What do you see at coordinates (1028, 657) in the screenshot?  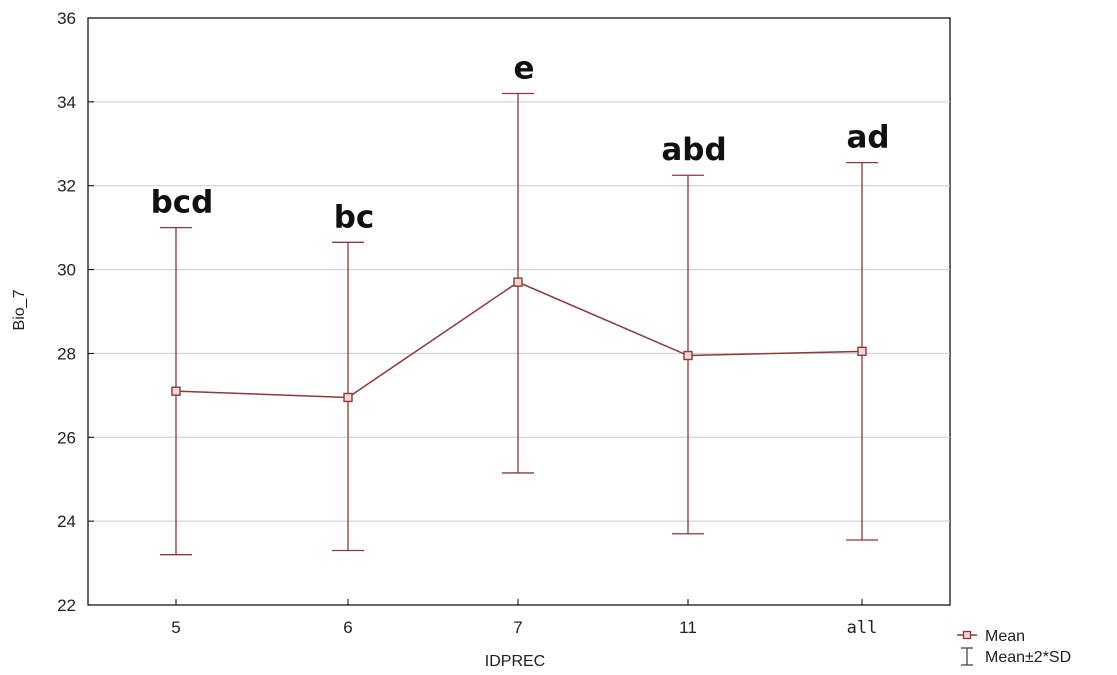 I see `legend-sd-label: Mean±2*SD` at bounding box center [1028, 657].